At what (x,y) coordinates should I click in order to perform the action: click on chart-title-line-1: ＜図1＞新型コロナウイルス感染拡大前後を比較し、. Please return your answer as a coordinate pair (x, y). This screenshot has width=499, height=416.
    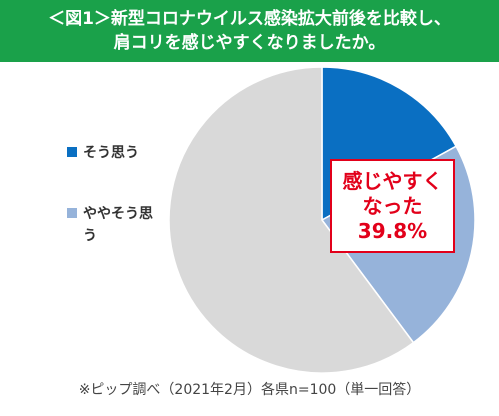
    Looking at the image, I should click on (249, 19).